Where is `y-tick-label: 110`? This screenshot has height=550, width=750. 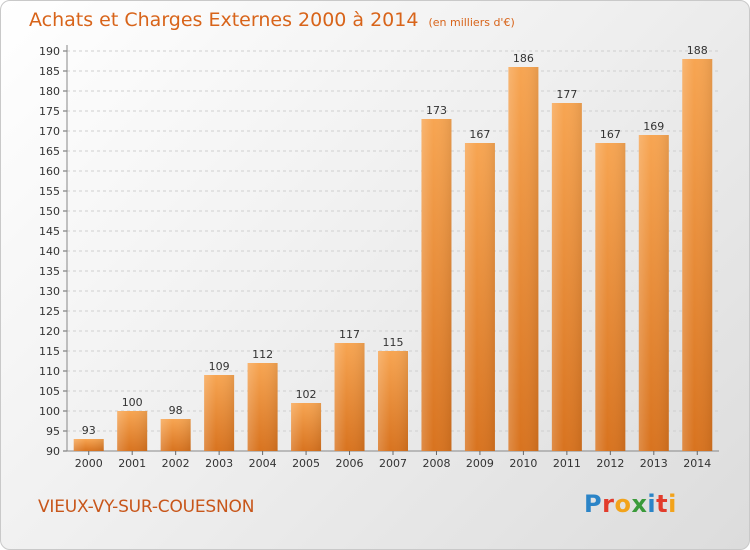 y-tick-label: 110 is located at coordinates (49, 371).